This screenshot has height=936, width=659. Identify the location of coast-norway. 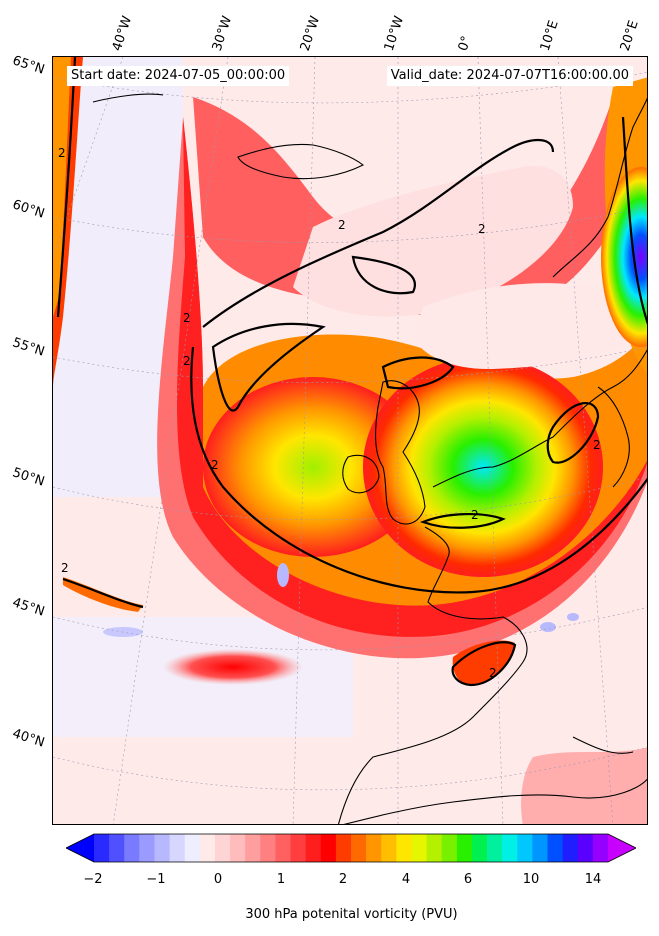
(599, 187).